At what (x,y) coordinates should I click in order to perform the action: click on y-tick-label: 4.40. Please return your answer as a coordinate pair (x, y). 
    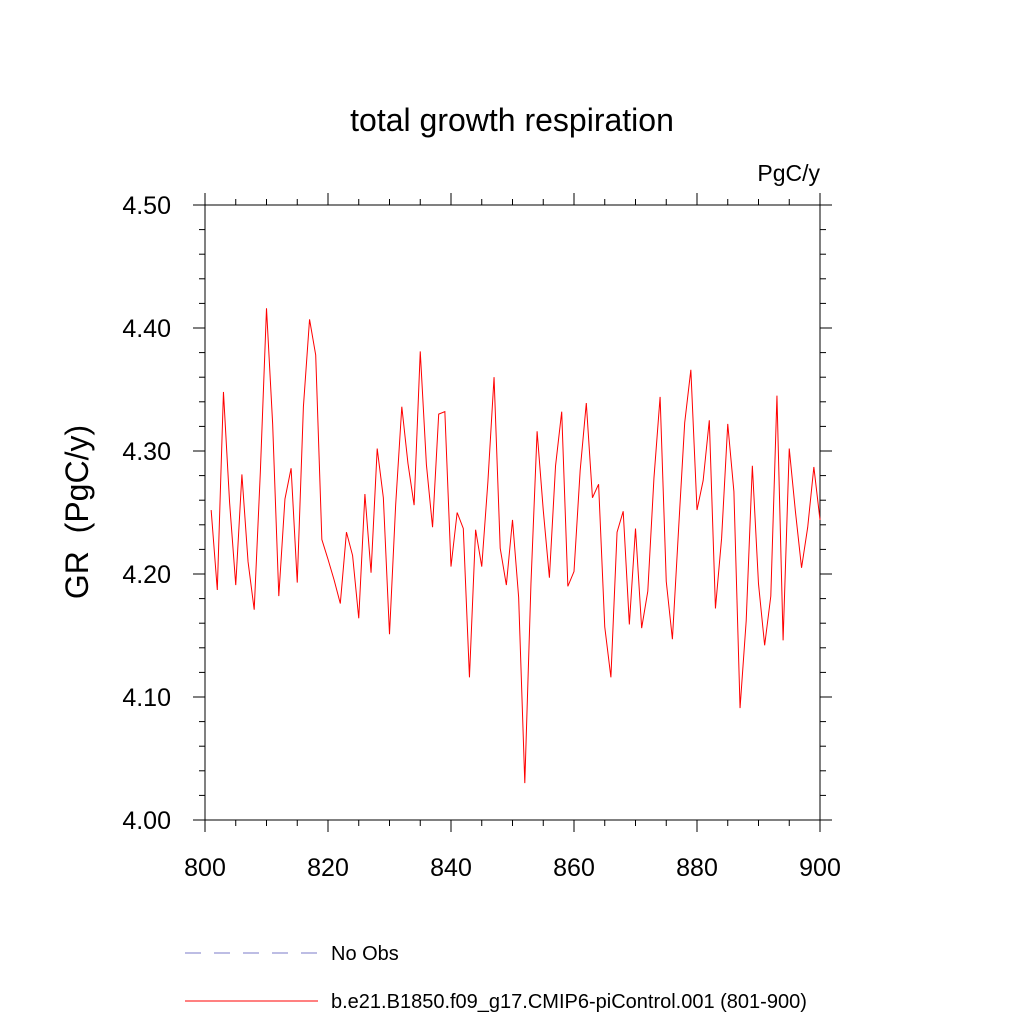
    Looking at the image, I should click on (146, 329).